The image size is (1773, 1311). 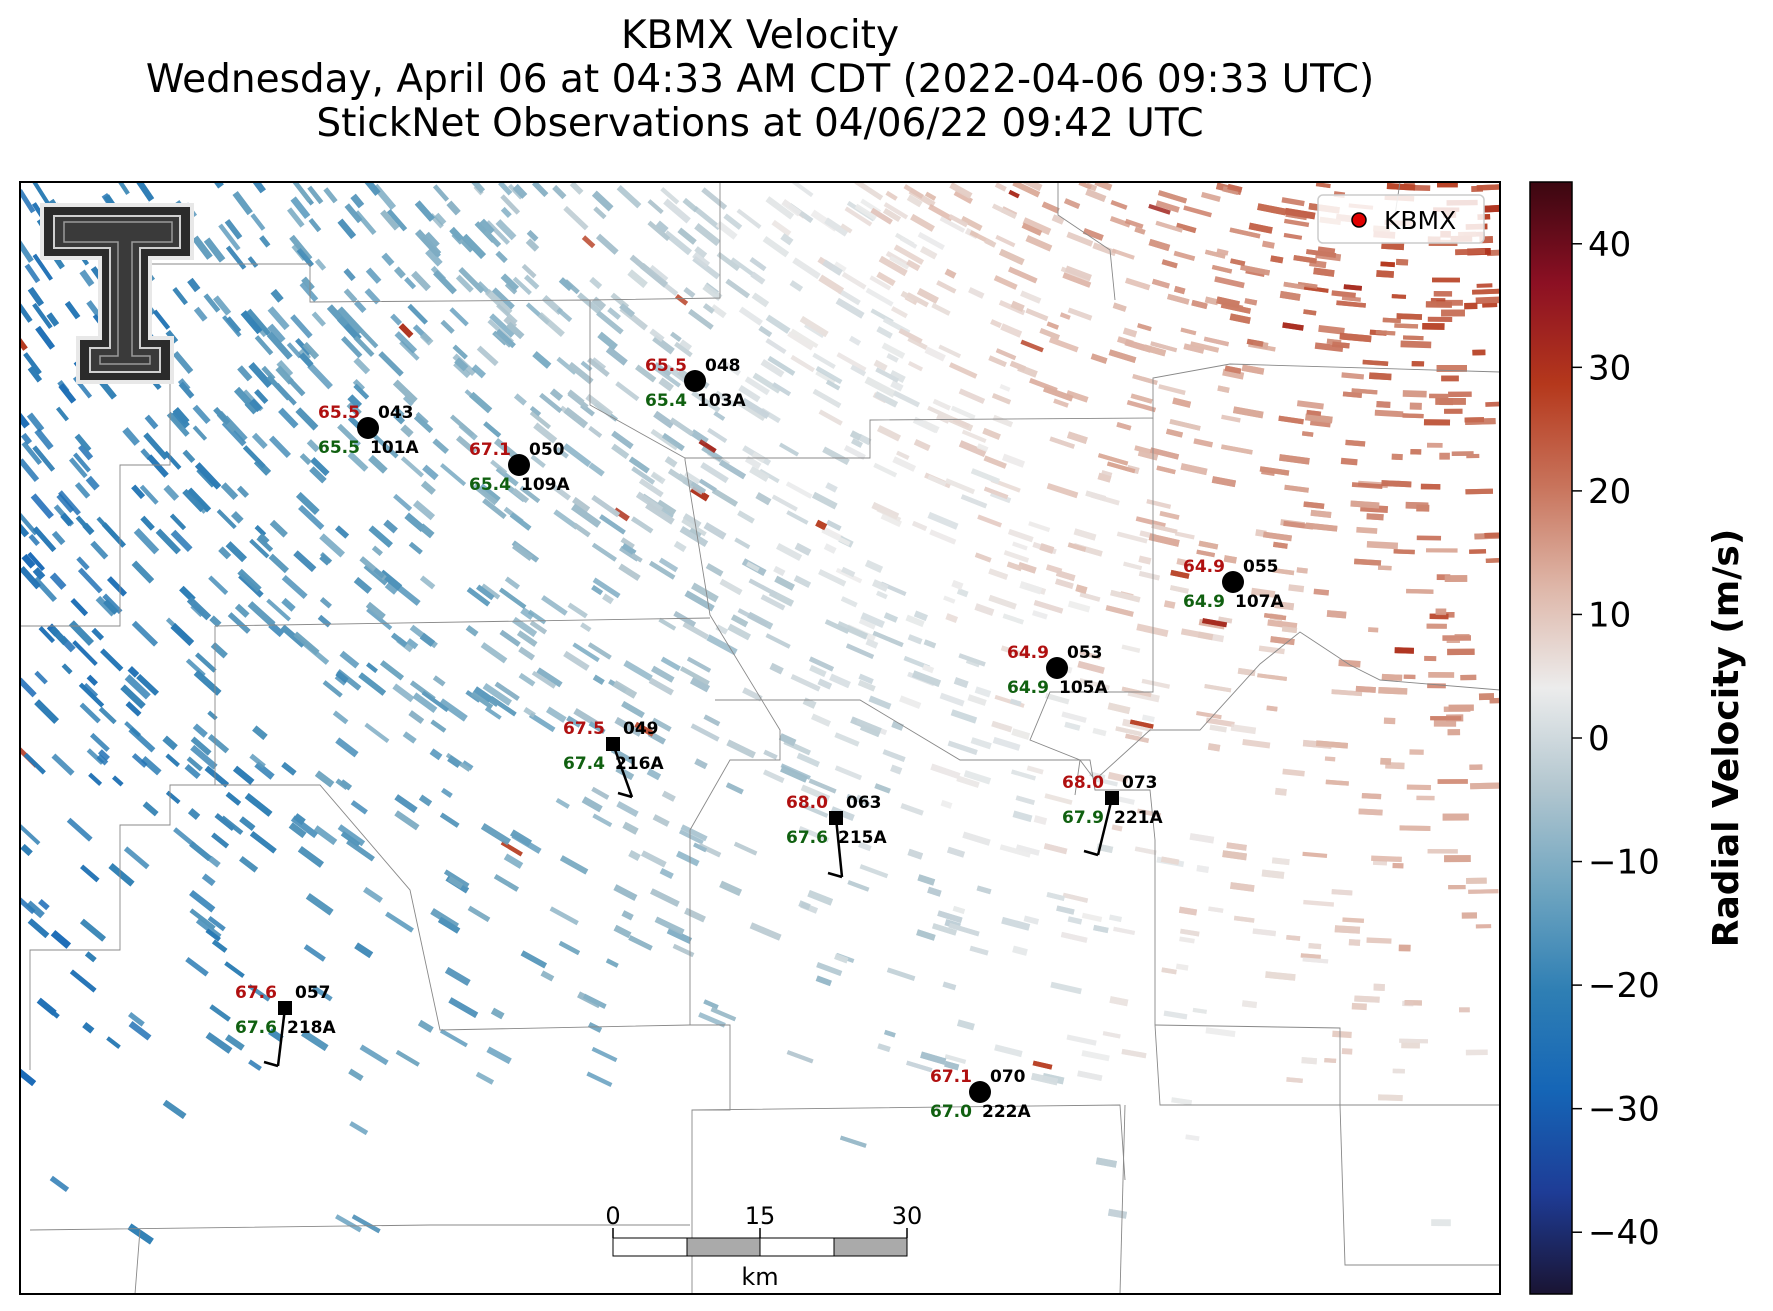 I want to click on station-048: 65.5 048 65.4 103A, so click(x=695, y=383).